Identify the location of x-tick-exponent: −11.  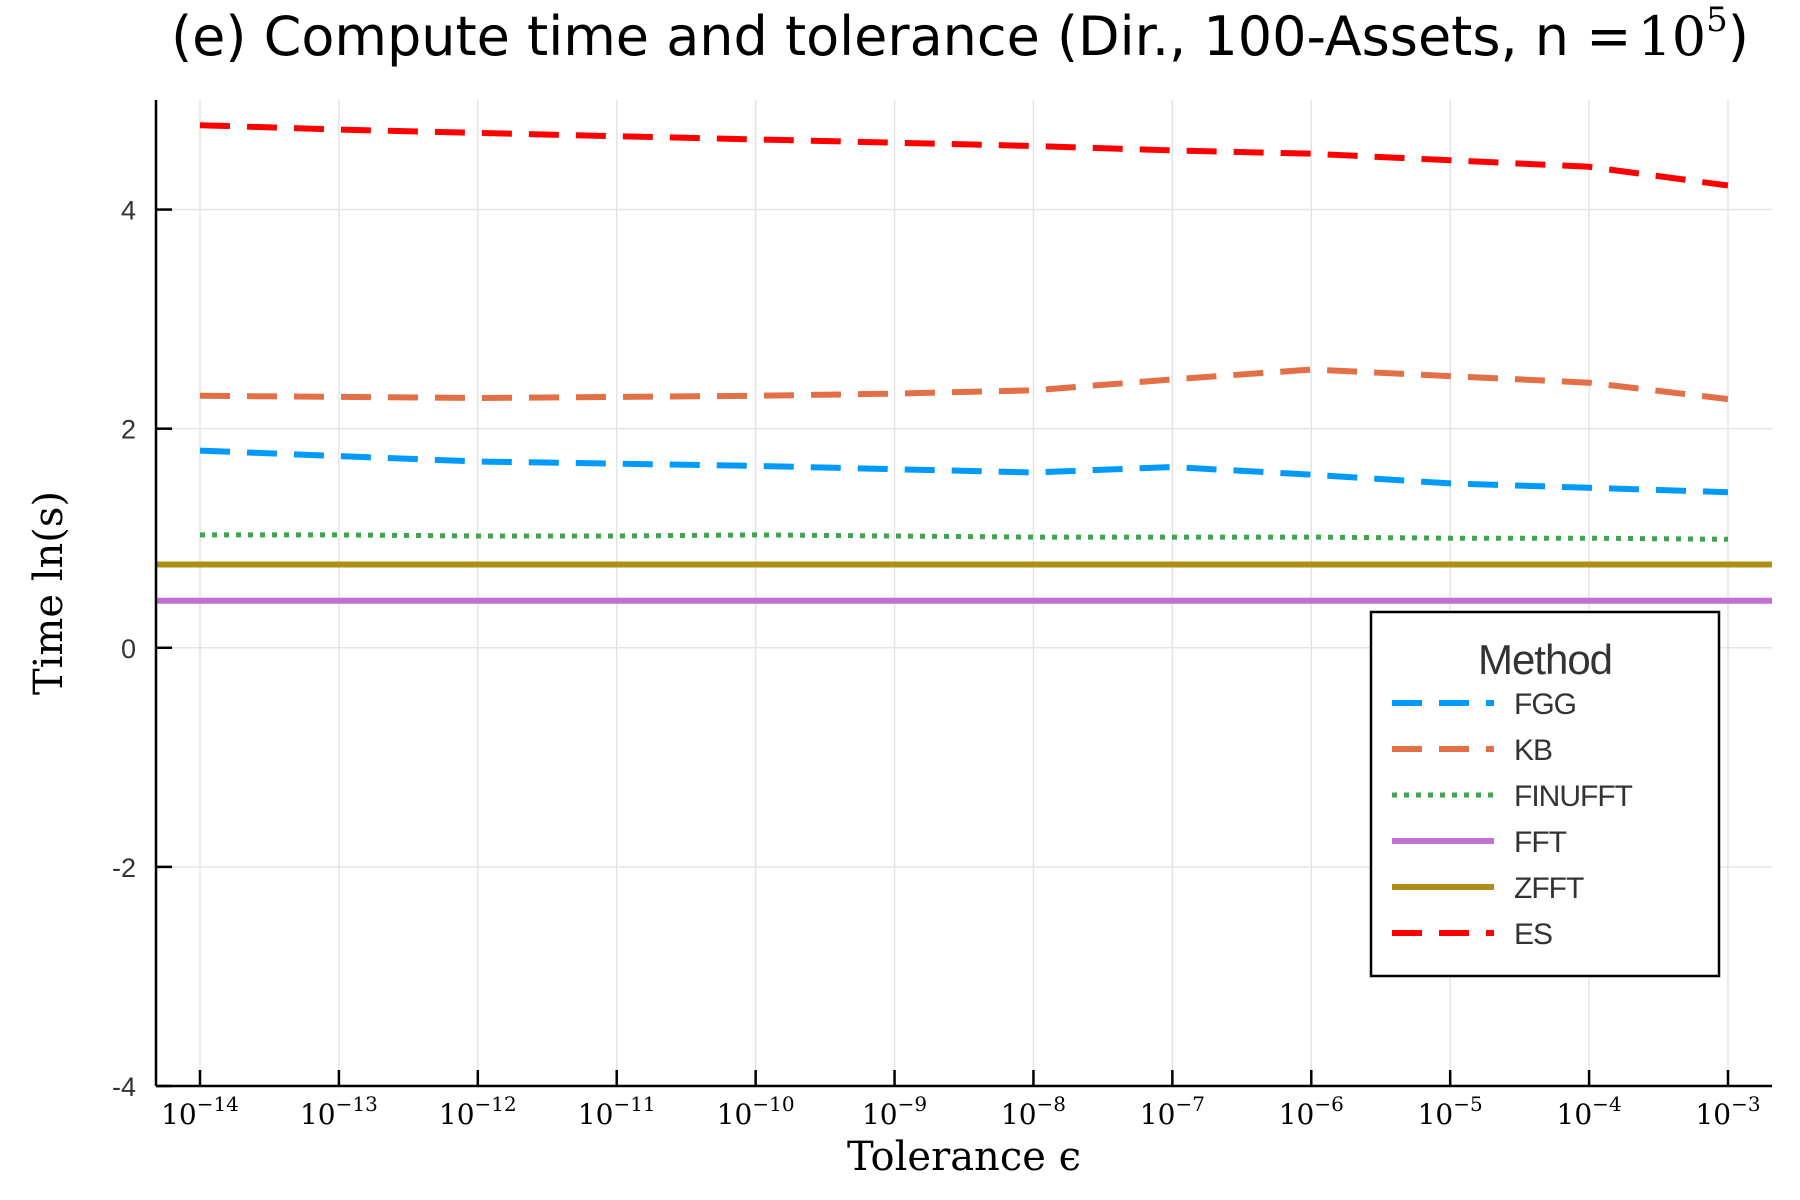
(634, 1104).